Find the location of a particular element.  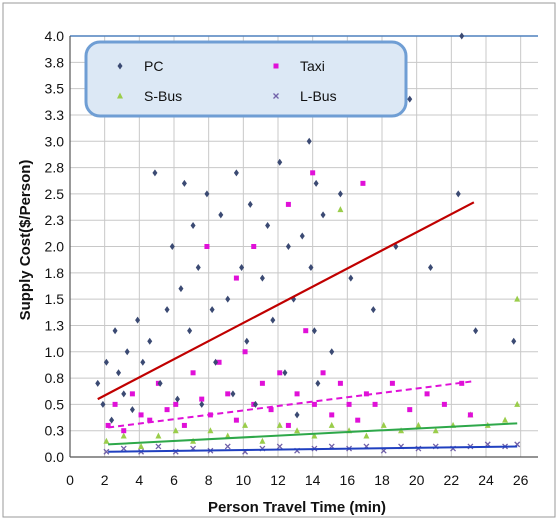

legend-label: PC is located at coordinates (153, 66).